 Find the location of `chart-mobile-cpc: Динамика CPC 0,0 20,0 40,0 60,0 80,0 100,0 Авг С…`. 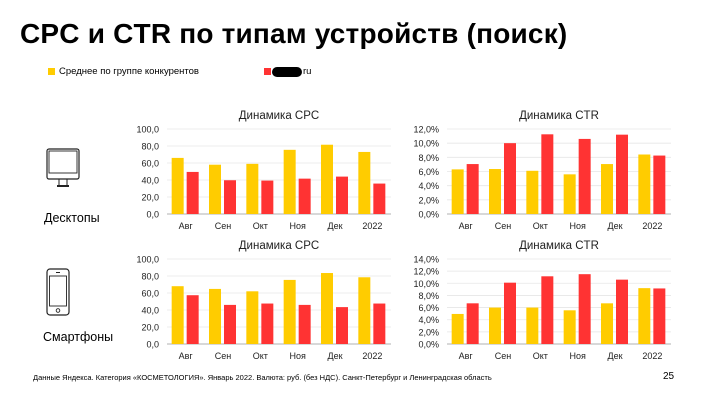

chart-mobile-cpc: Динамика CPC 0,0 20,0 40,0 60,0 80,0 100,0 Авг С… is located at coordinates (265, 300).